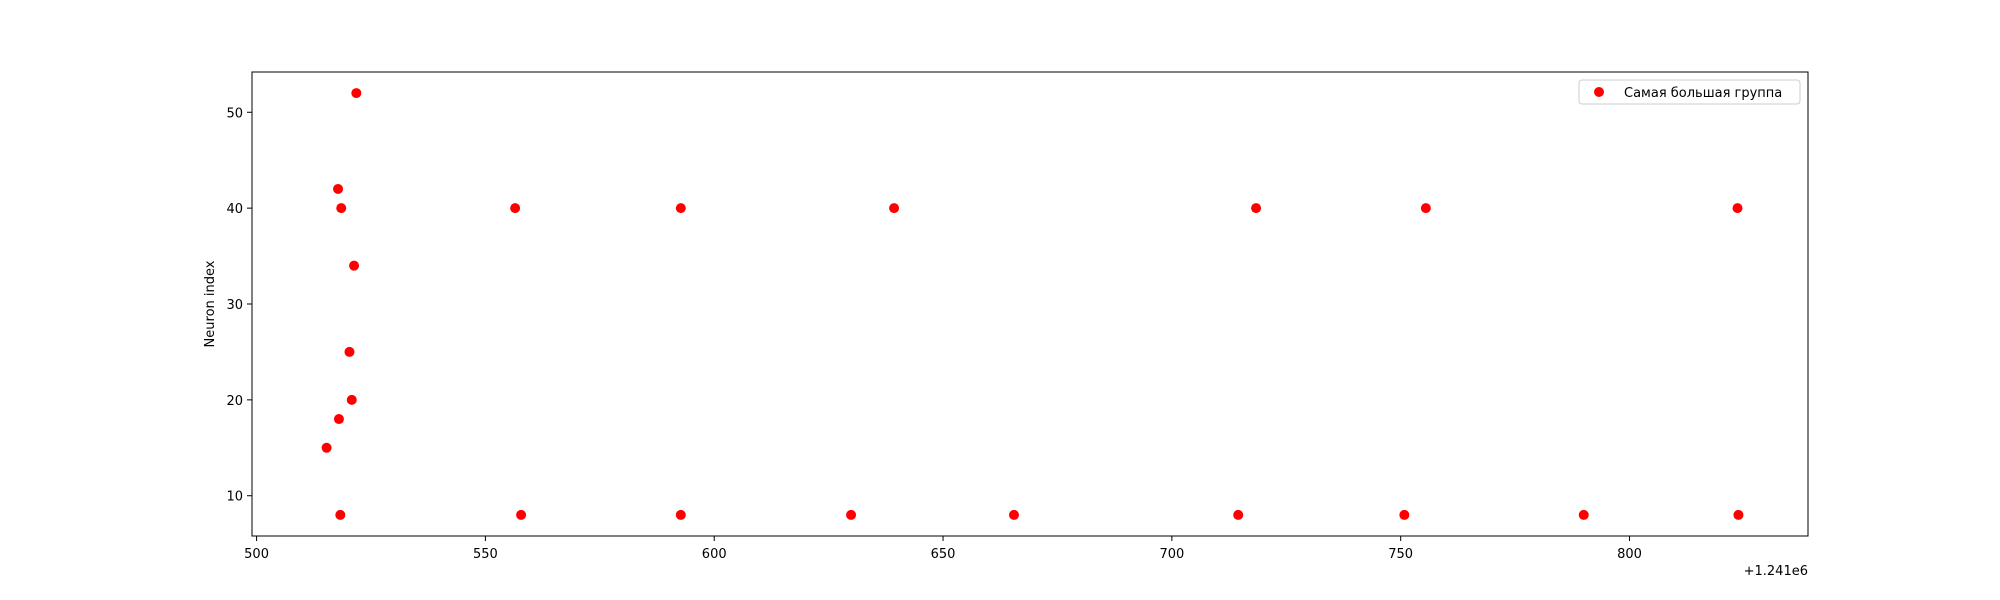  Describe the element at coordinates (1776, 571) in the screenshot. I see `x-axis-offset-label: +1.241e6` at that location.